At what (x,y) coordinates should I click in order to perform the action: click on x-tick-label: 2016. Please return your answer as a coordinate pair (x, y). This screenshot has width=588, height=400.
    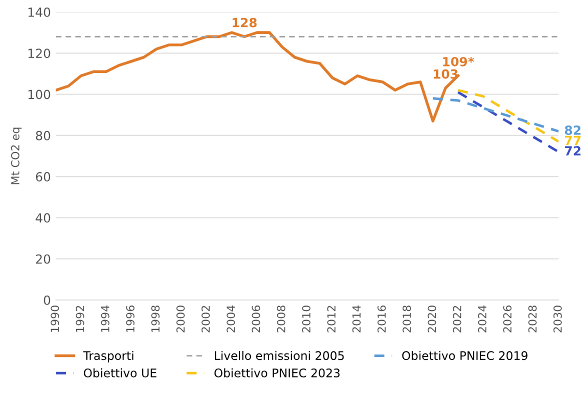
    Looking at the image, I should click on (381, 319).